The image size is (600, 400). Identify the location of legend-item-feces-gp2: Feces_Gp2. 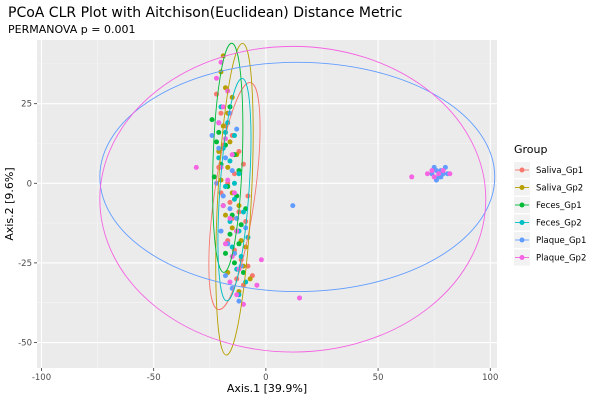
(548, 222).